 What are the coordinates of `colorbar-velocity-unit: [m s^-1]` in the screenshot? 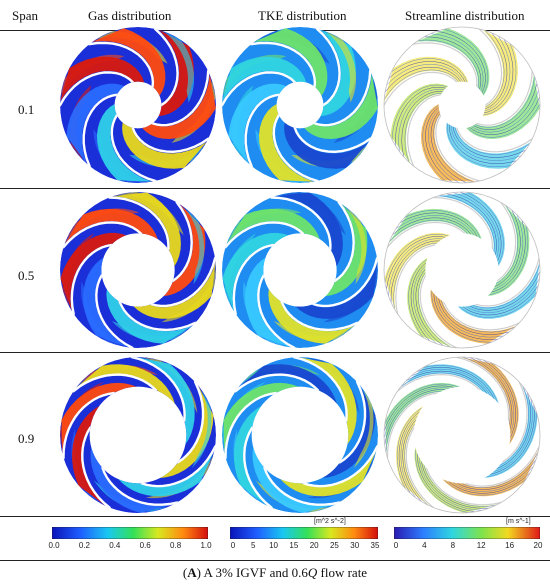 It's located at (518, 521).